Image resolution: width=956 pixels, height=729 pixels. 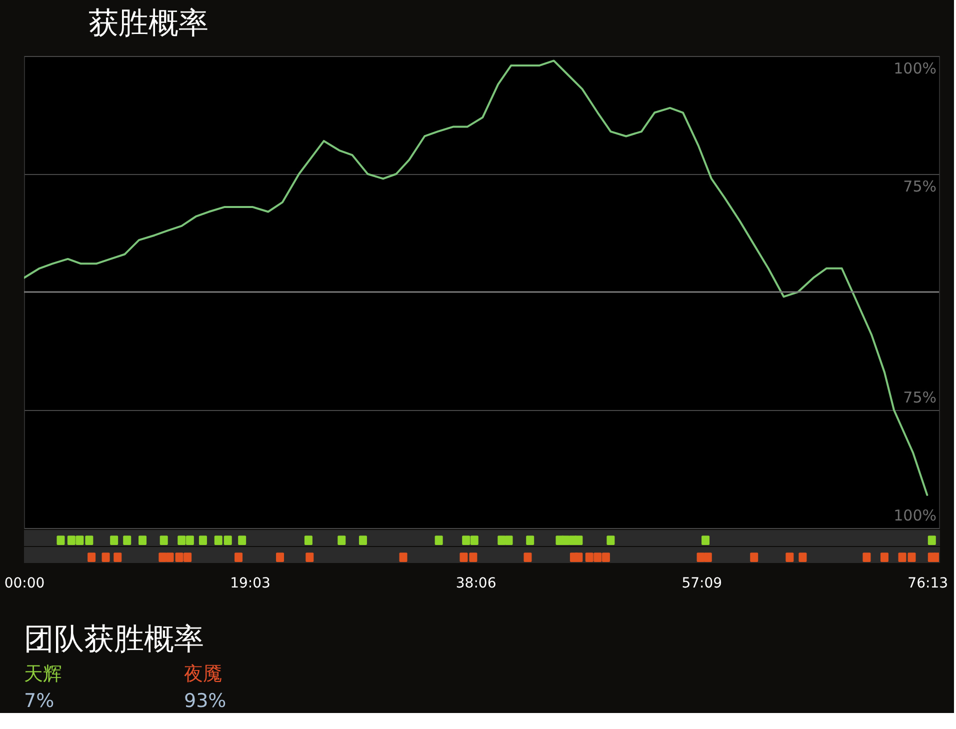 I want to click on x-tick-label: 19:03, so click(x=250, y=584).